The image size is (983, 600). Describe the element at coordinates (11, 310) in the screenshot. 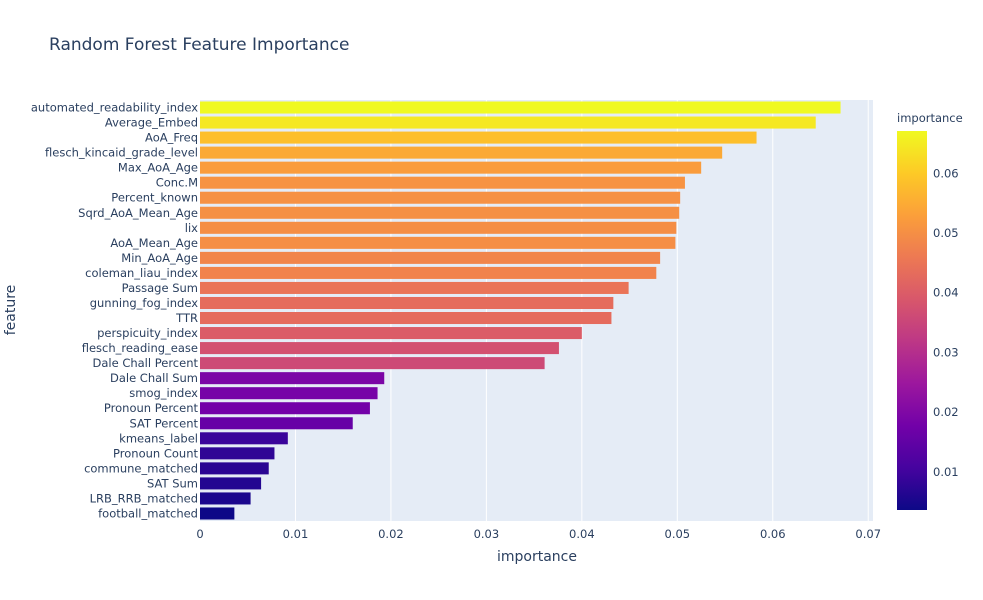

I see `y-axis-title: feature` at that location.